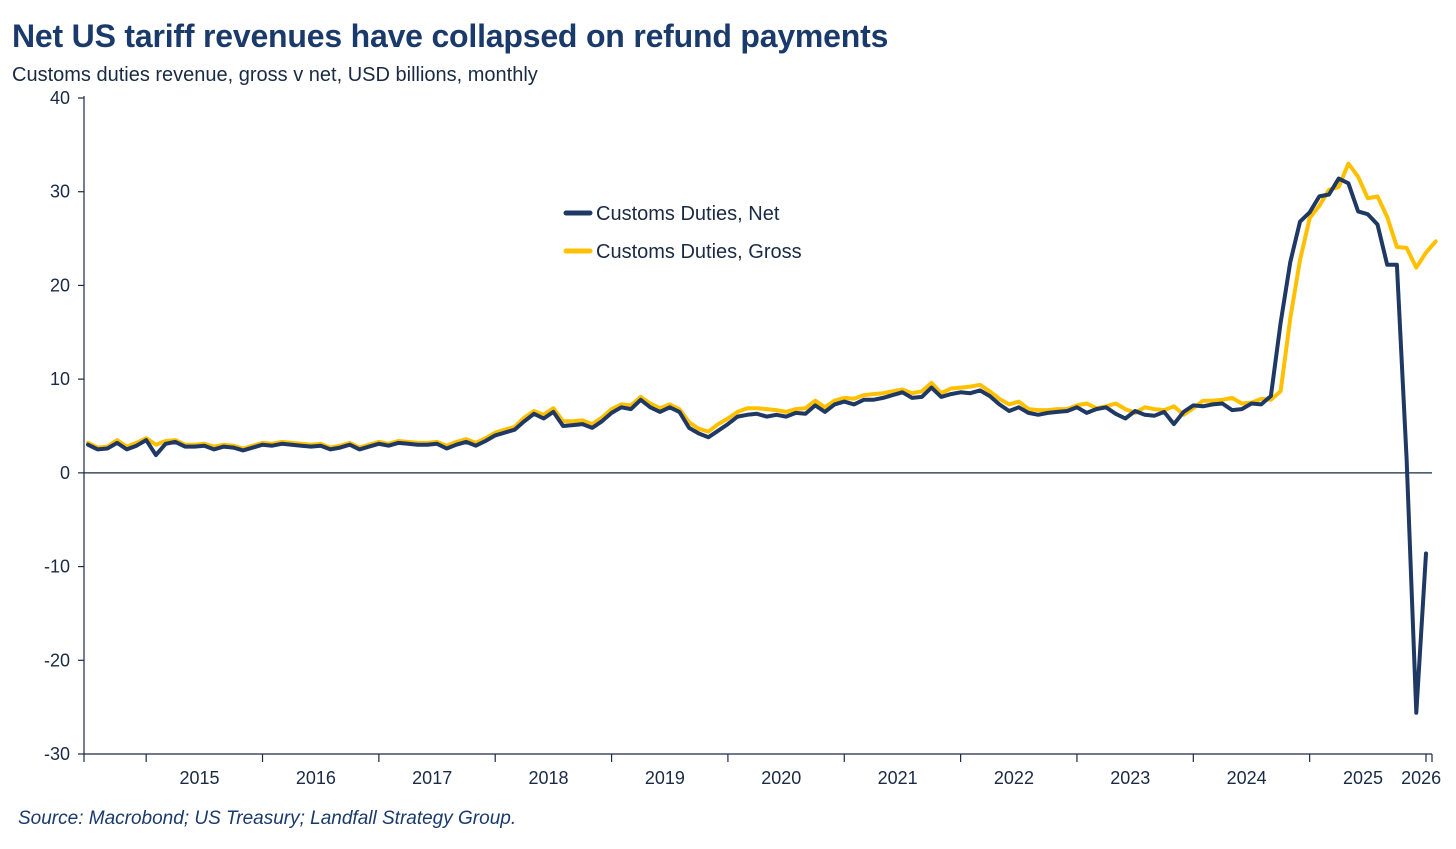 The width and height of the screenshot is (1456, 849). What do you see at coordinates (60, 98) in the screenshot?
I see `y-tick-label: 40` at bounding box center [60, 98].